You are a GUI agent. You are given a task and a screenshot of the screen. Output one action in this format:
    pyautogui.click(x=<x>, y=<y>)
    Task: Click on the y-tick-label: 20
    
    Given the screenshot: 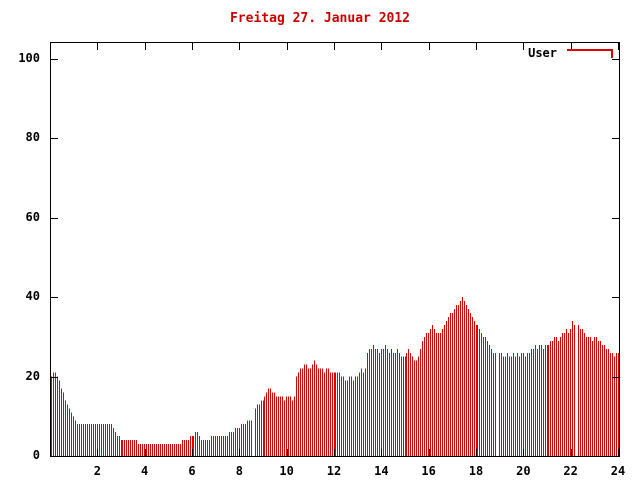 What is the action you would take?
    pyautogui.click(x=32, y=375)
    